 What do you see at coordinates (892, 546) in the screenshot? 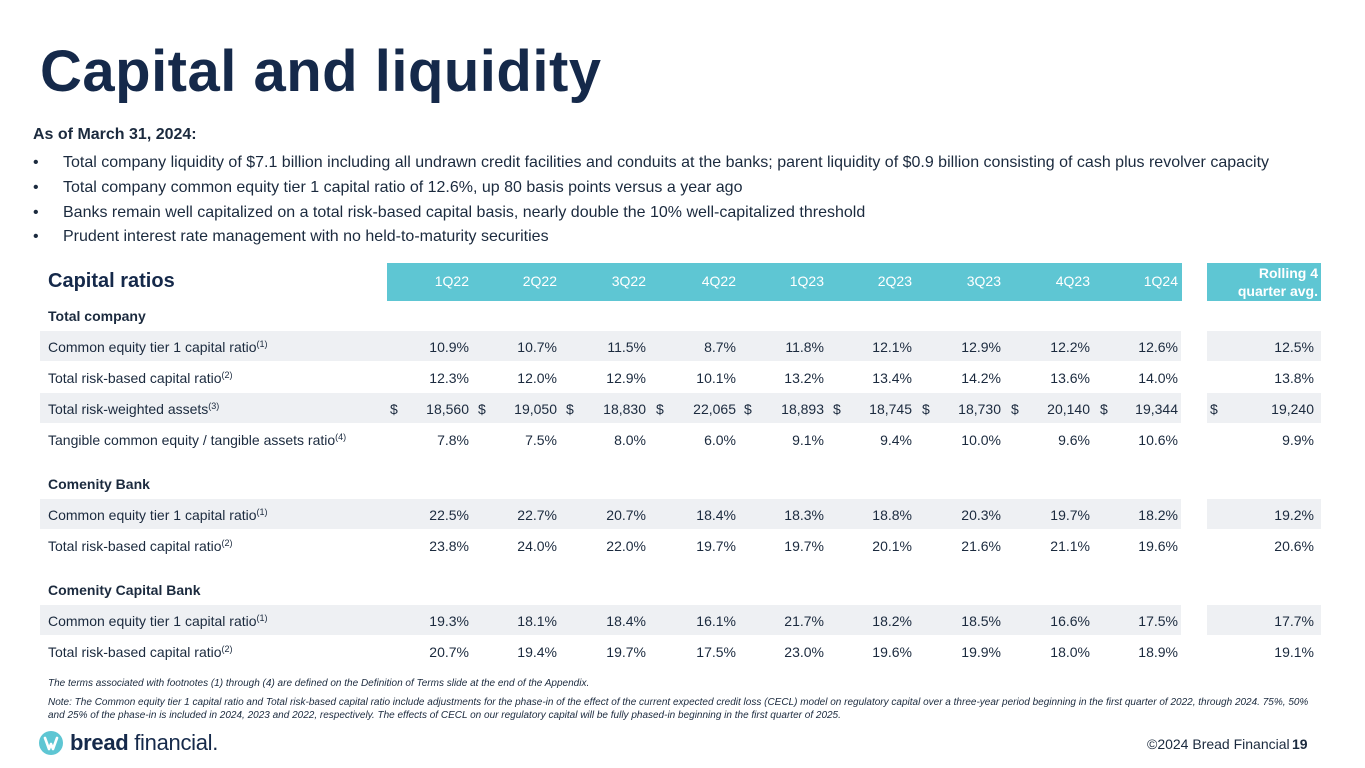
I see `table-cell: 20.1%` at bounding box center [892, 546].